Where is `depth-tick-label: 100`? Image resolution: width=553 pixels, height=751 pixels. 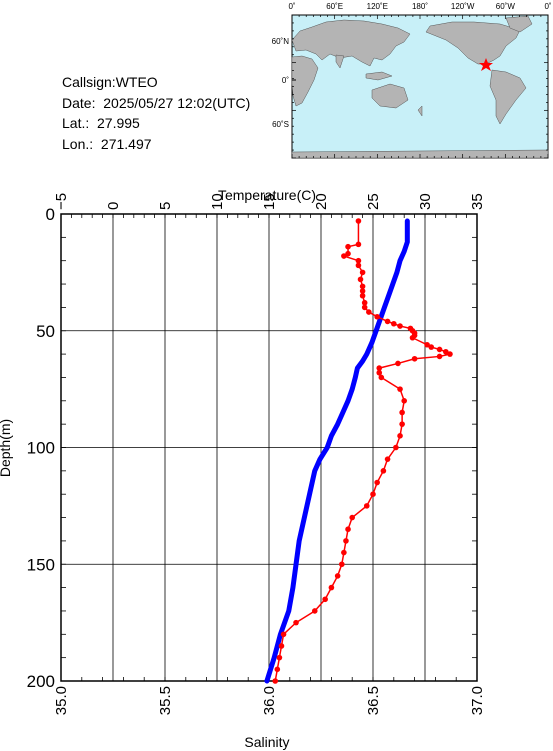 depth-tick-label: 100 is located at coordinates (41, 448).